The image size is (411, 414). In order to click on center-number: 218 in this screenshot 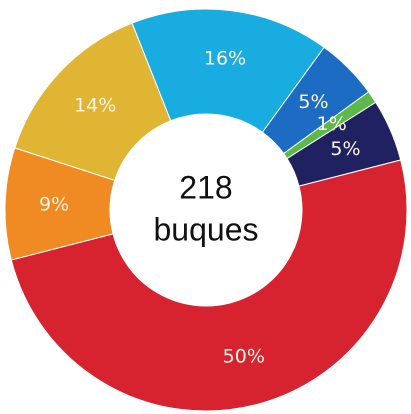, I will do `click(205, 187)`.